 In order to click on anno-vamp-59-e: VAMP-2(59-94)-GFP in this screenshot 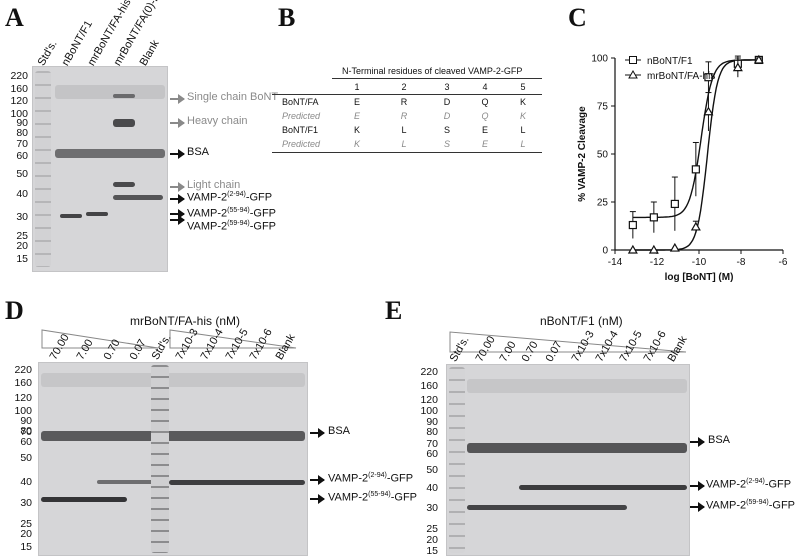, I will do `click(750, 505)`.